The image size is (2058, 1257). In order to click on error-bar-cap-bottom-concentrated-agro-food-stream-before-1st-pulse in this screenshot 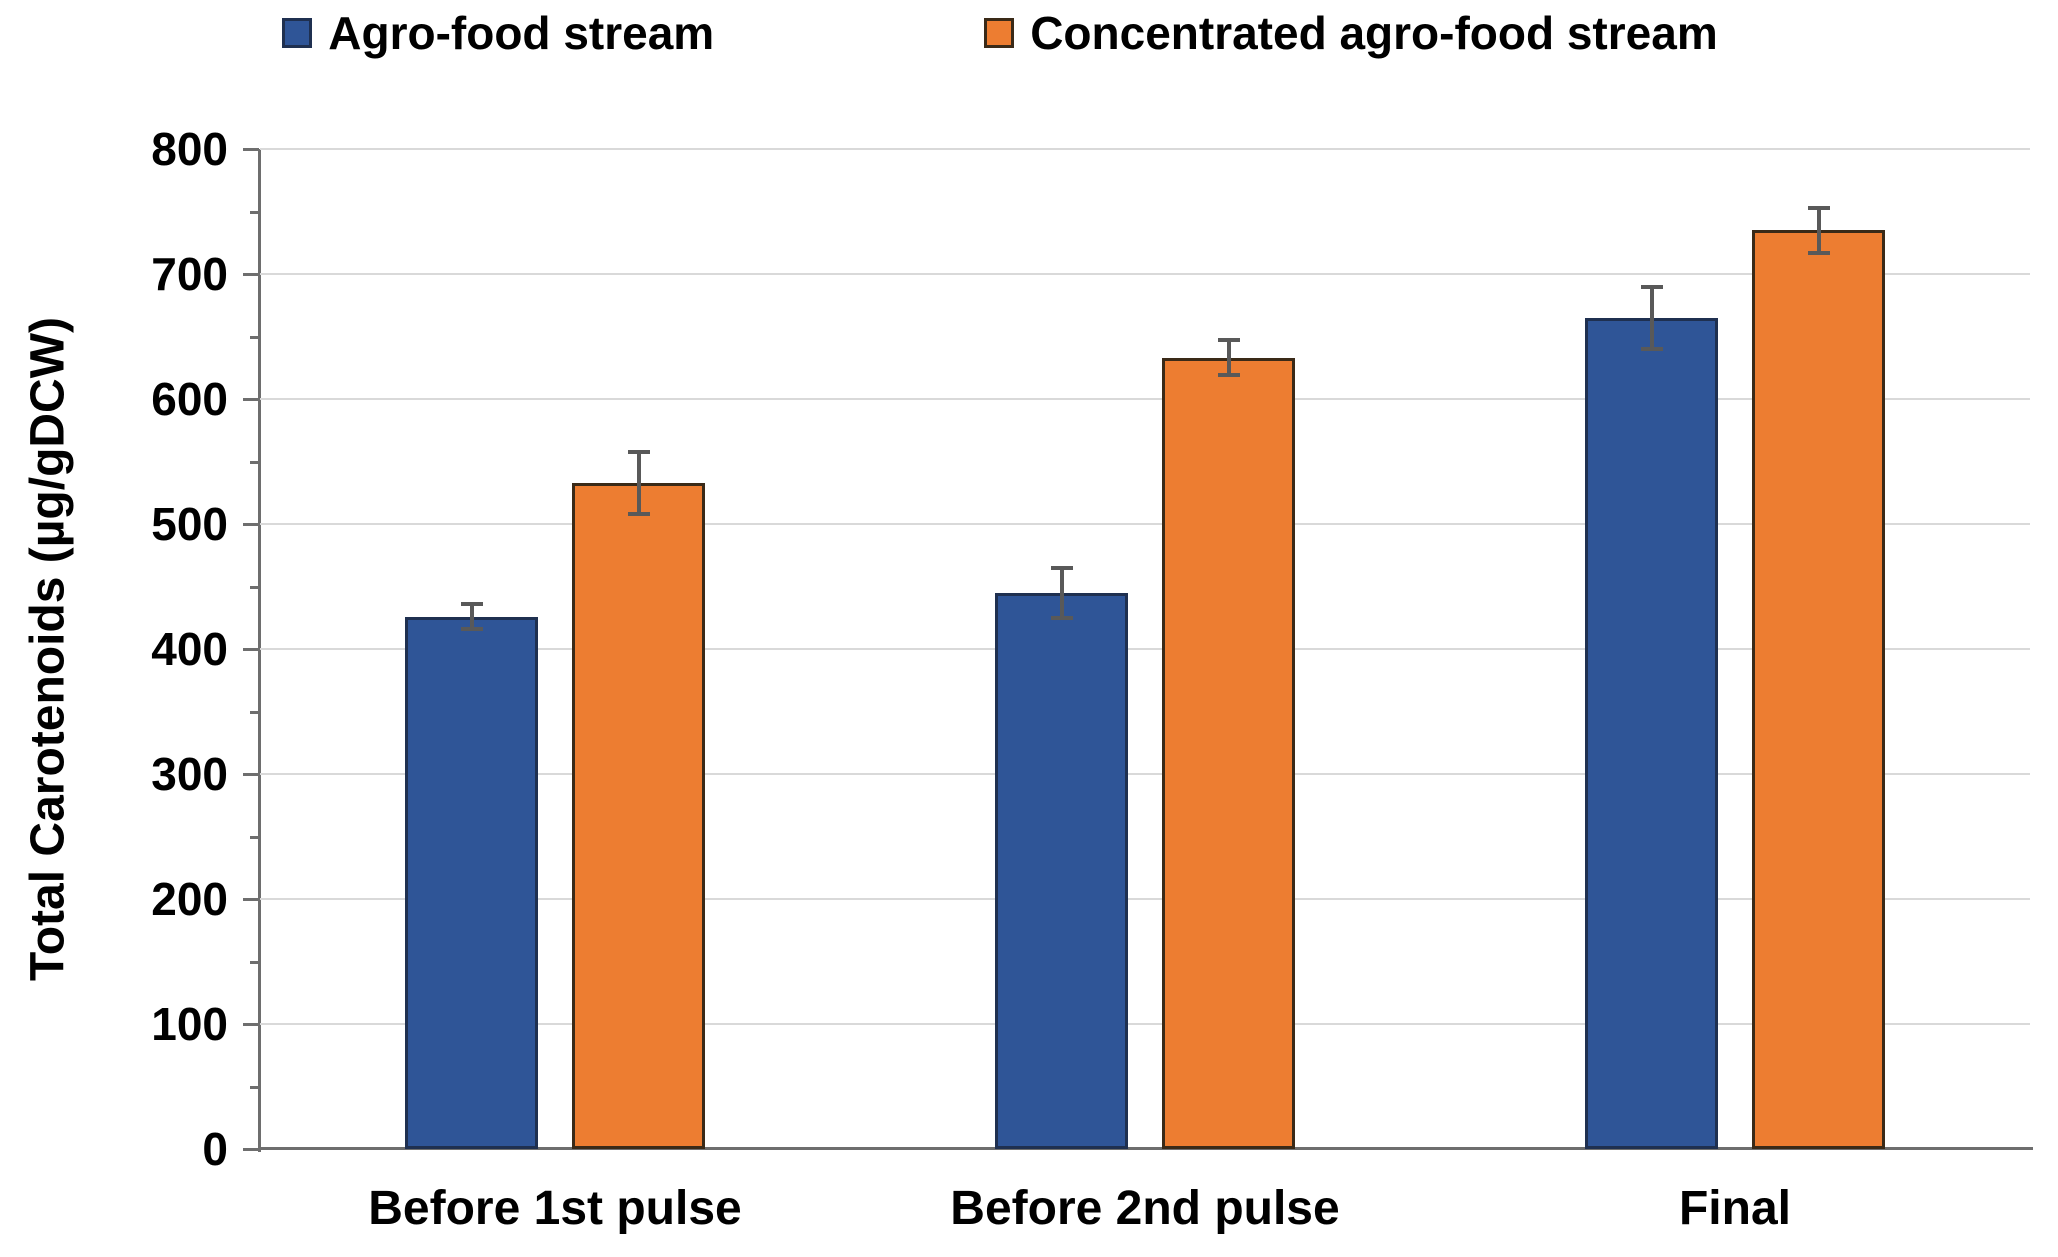, I will do `click(638, 514)`.